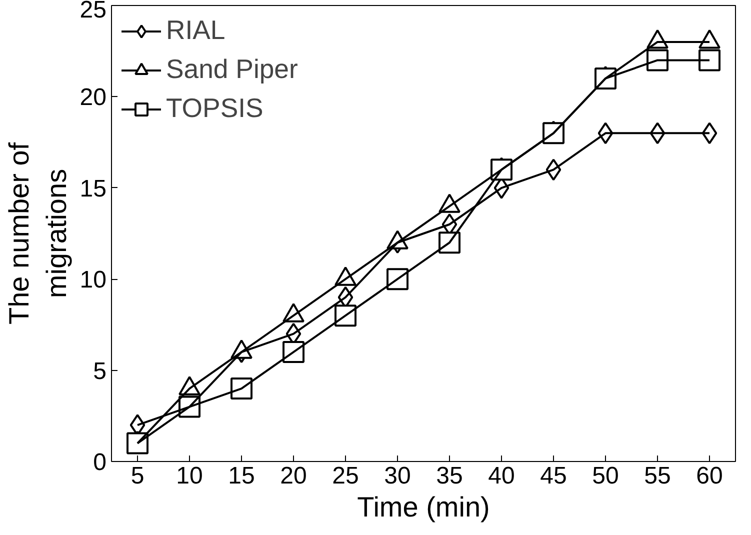 The height and width of the screenshot is (535, 751). I want to click on x-axis-title: Time (min), so click(423, 507).